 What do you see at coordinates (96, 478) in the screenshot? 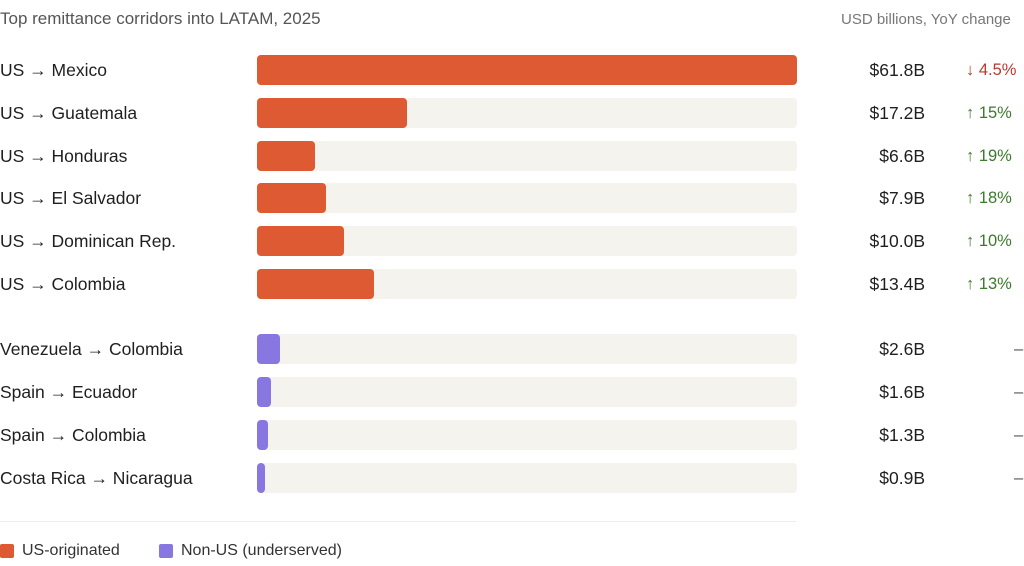
I see `bar-label: Costa Rica → Nicaragua` at bounding box center [96, 478].